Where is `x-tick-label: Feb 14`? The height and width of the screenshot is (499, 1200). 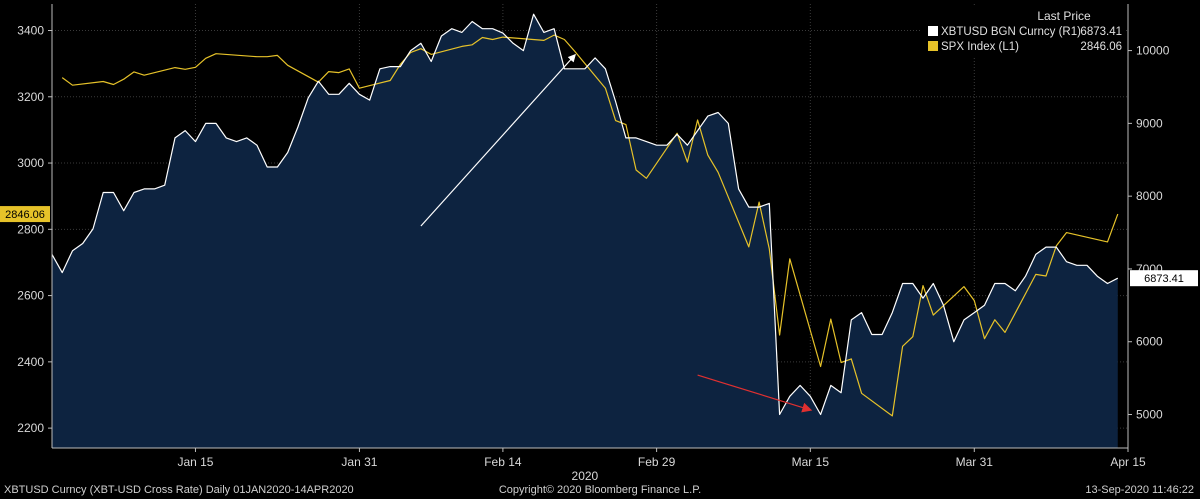 x-tick-label: Feb 14 is located at coordinates (503, 462).